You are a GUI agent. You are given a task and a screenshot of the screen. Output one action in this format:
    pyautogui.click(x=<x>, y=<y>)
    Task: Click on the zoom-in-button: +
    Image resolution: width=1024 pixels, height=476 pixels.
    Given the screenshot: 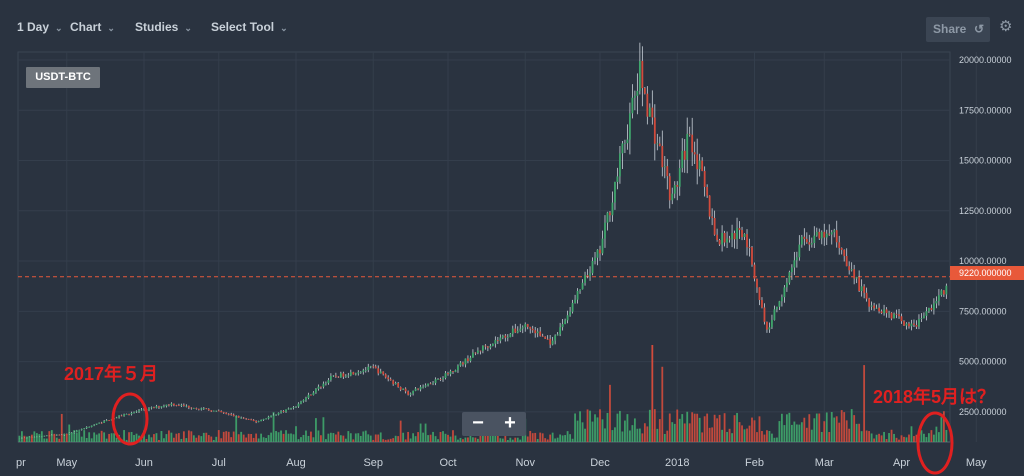 What is the action you would take?
    pyautogui.click(x=510, y=423)
    